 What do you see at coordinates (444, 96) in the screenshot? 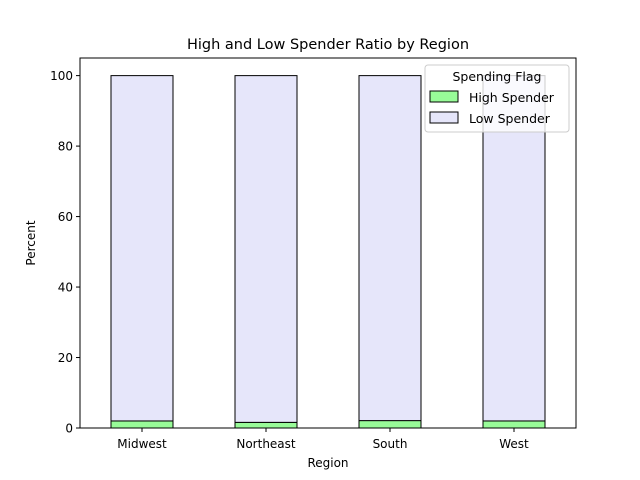
I see `legend-swatch-high-spender` at bounding box center [444, 96].